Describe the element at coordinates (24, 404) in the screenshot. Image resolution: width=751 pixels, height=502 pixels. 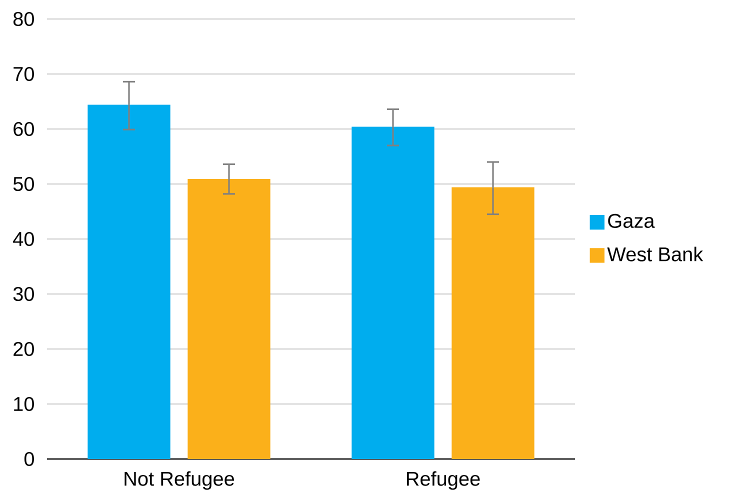
I see `y-tick-label: 10` at that location.